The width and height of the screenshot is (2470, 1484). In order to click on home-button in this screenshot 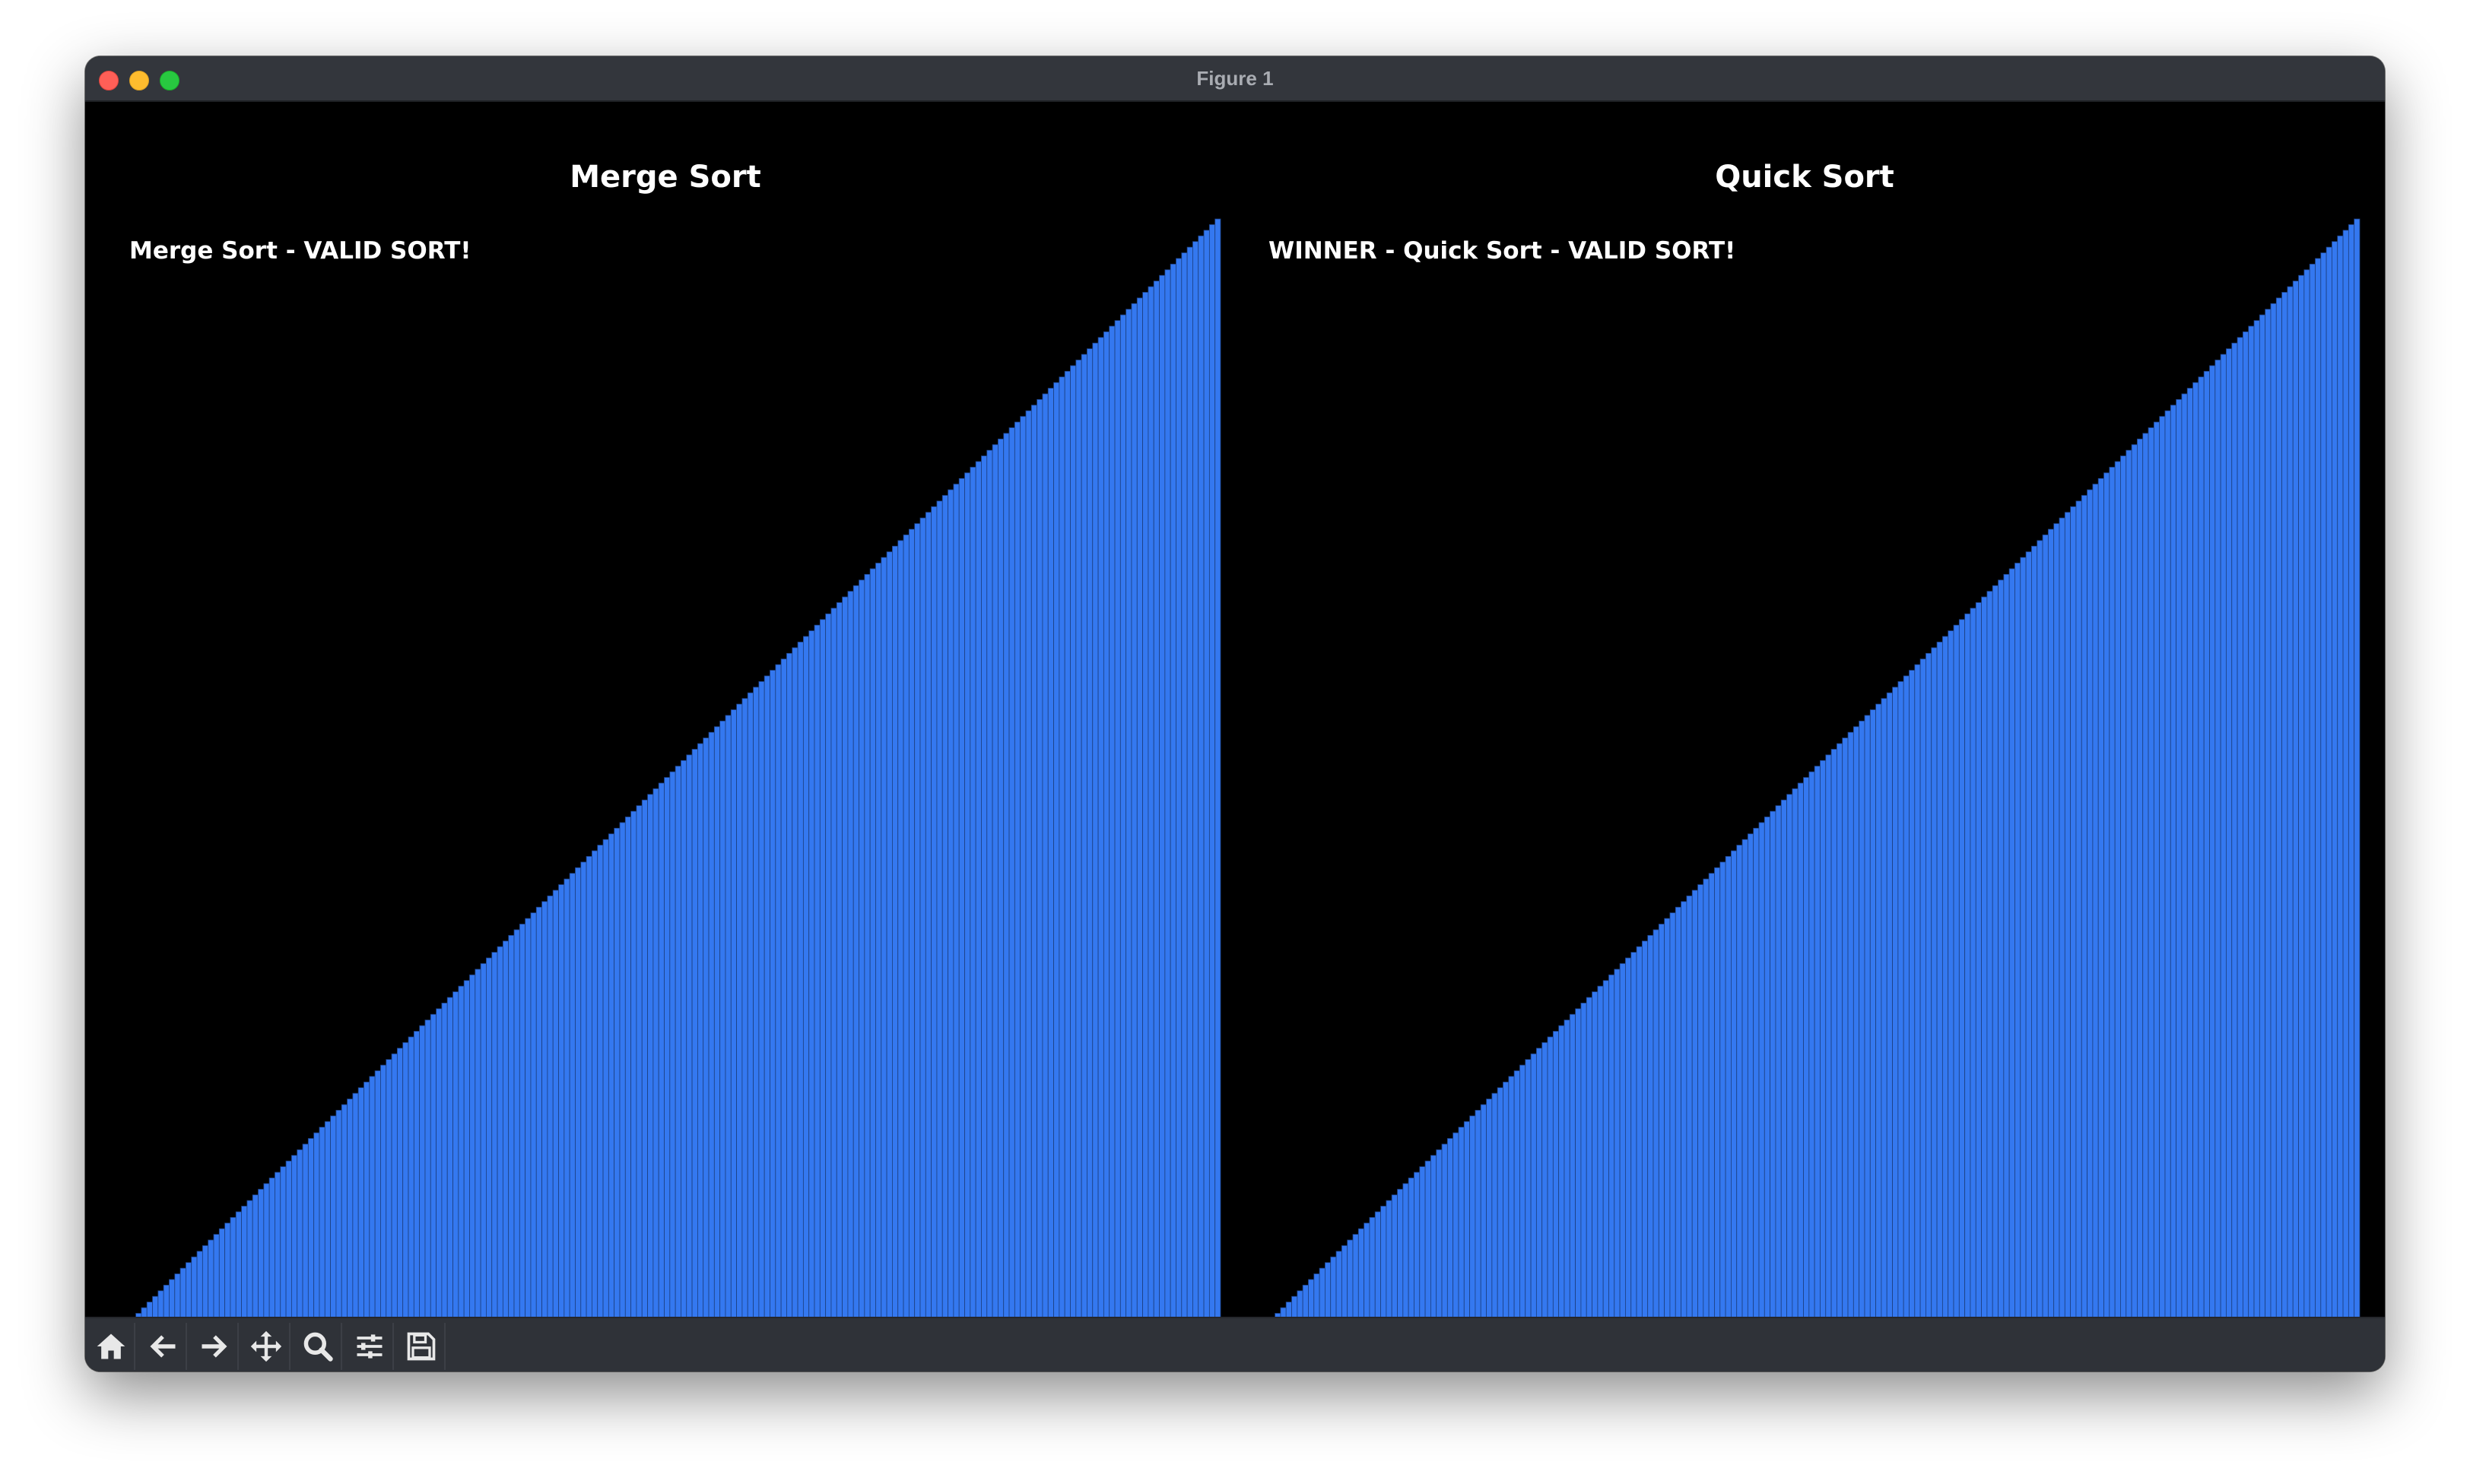, I will do `click(112, 1346)`.